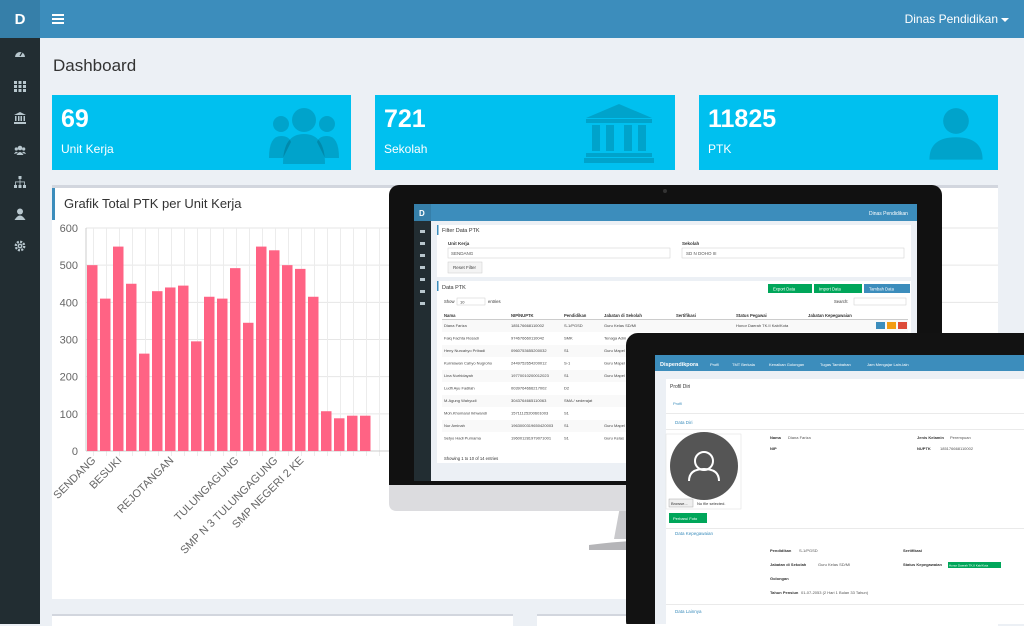 The height and width of the screenshot is (626, 1024). I want to click on lap-jabatan-value: Guru Kelas SD/MI, so click(834, 564).